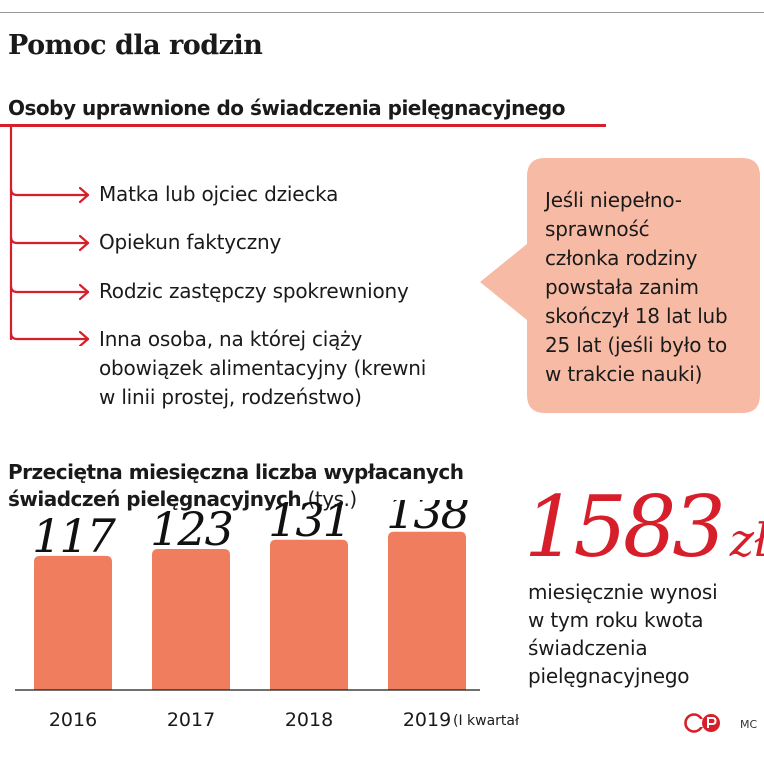 The height and width of the screenshot is (760, 764). I want to click on callout-bubble, so click(620, 285).